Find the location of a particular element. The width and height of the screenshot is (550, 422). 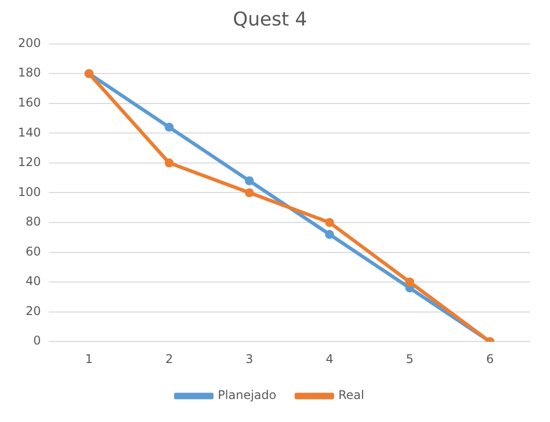

y-tick-label: 160 is located at coordinates (29, 102).